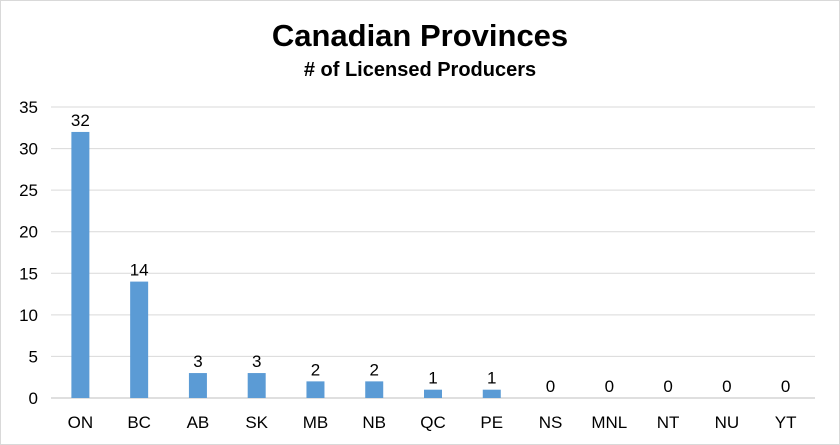  Describe the element at coordinates (491, 422) in the screenshot. I see `x-tick-label-pe: PE` at that location.